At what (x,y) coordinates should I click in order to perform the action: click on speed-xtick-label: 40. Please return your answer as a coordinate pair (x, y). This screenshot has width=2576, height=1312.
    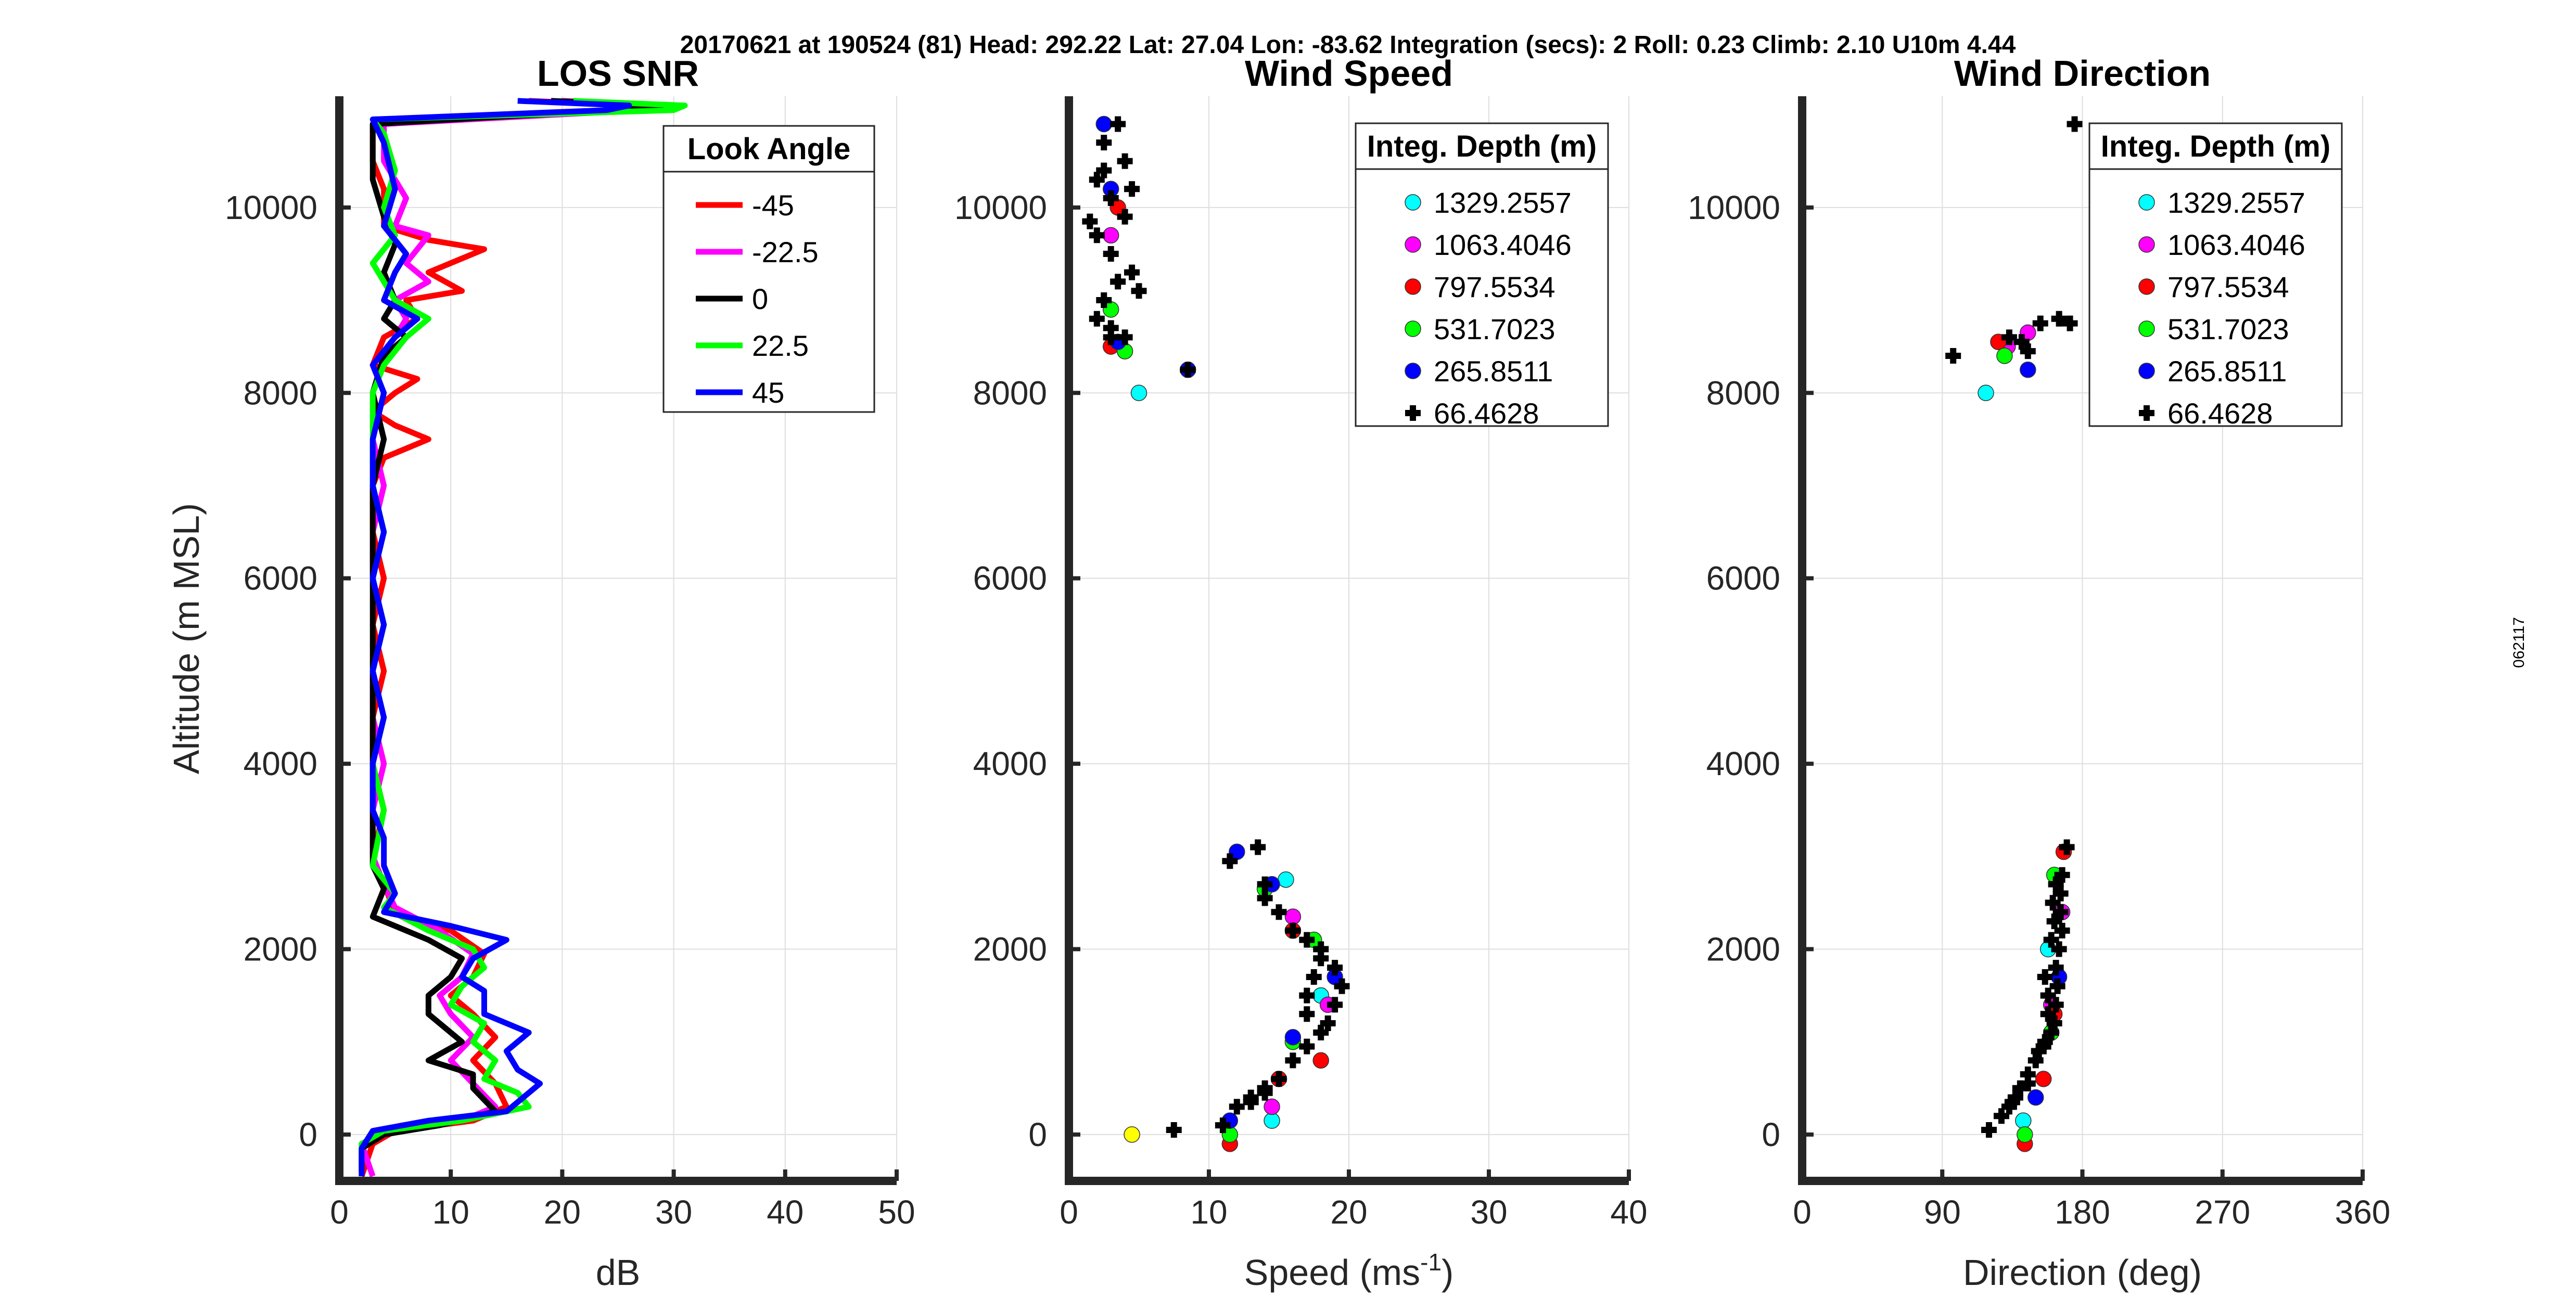
    Looking at the image, I should click on (1628, 1212).